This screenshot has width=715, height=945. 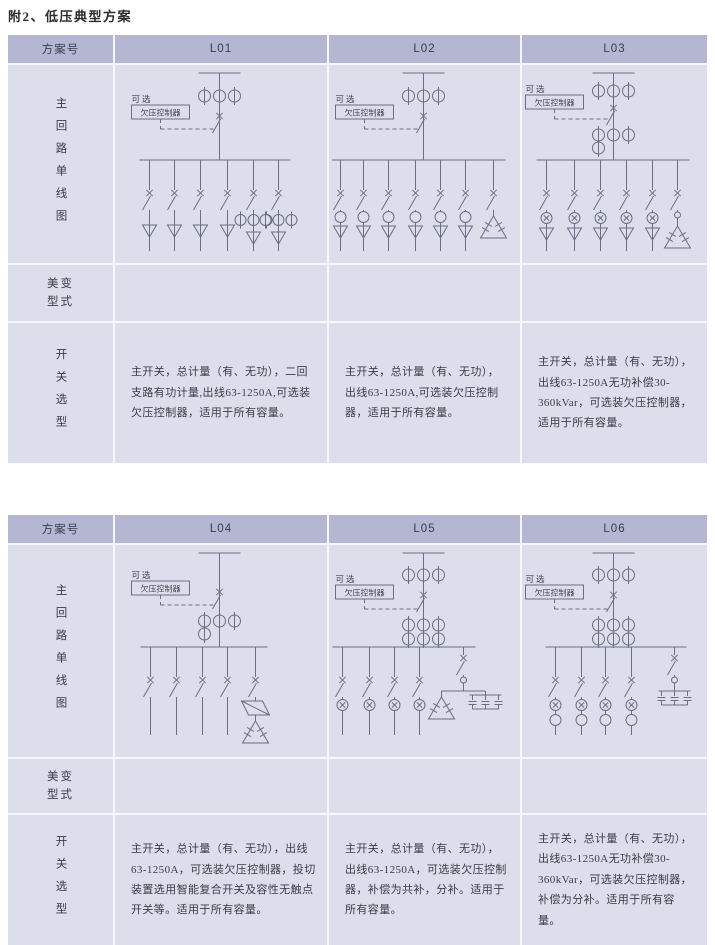 What do you see at coordinates (70, 16) in the screenshot?
I see `page-title: 附2、低压典型方案` at bounding box center [70, 16].